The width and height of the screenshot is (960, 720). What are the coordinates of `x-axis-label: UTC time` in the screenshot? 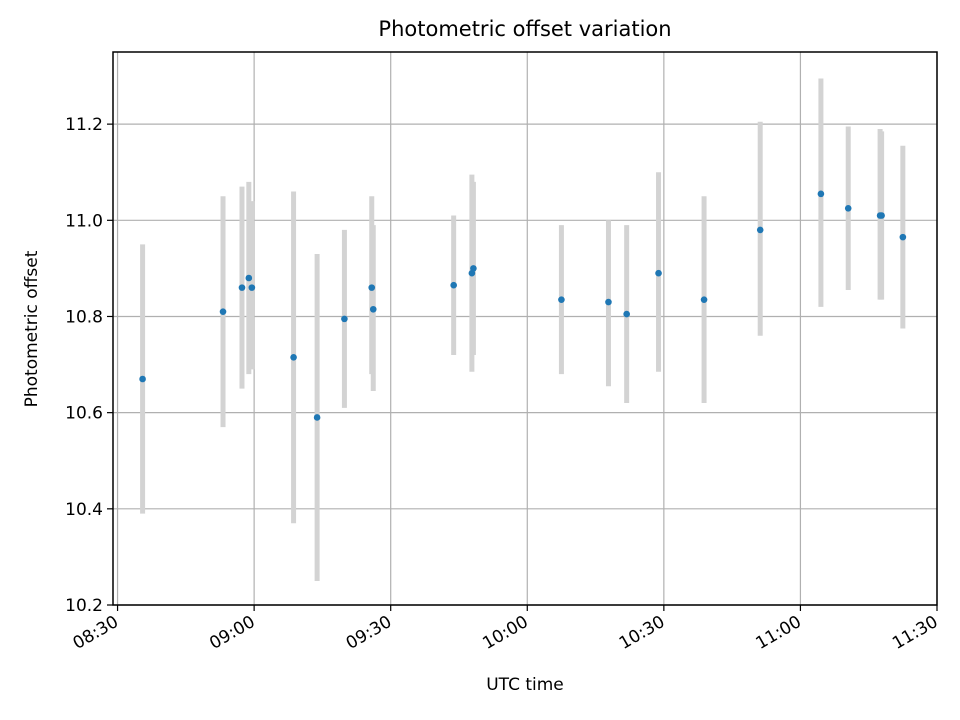 It's located at (525, 685).